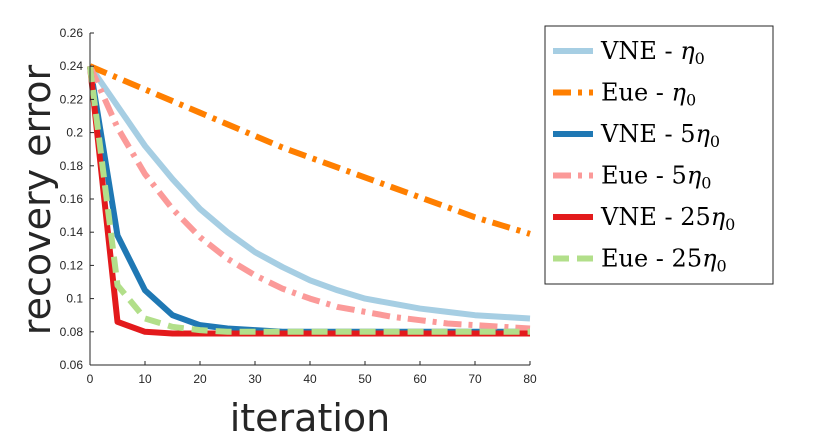 The height and width of the screenshot is (441, 830). I want to click on x-tick-label: 10, so click(145, 379).